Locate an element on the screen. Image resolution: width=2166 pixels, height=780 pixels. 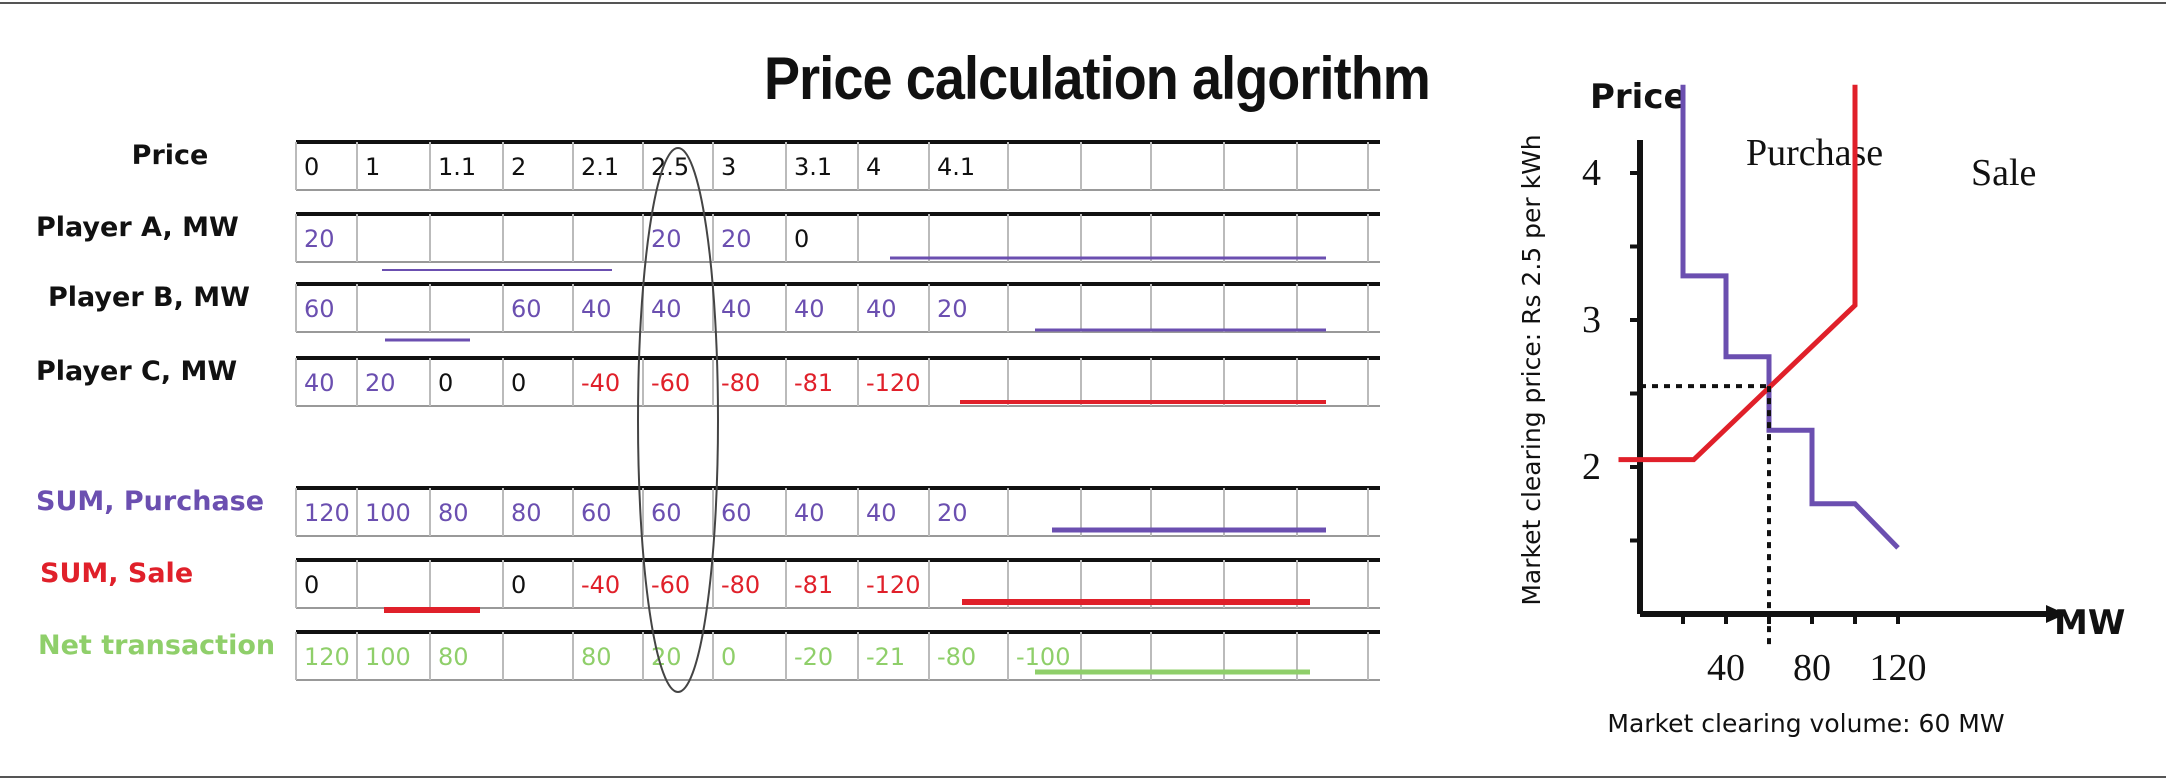
x-tick-label: 80 is located at coordinates (1812, 668).